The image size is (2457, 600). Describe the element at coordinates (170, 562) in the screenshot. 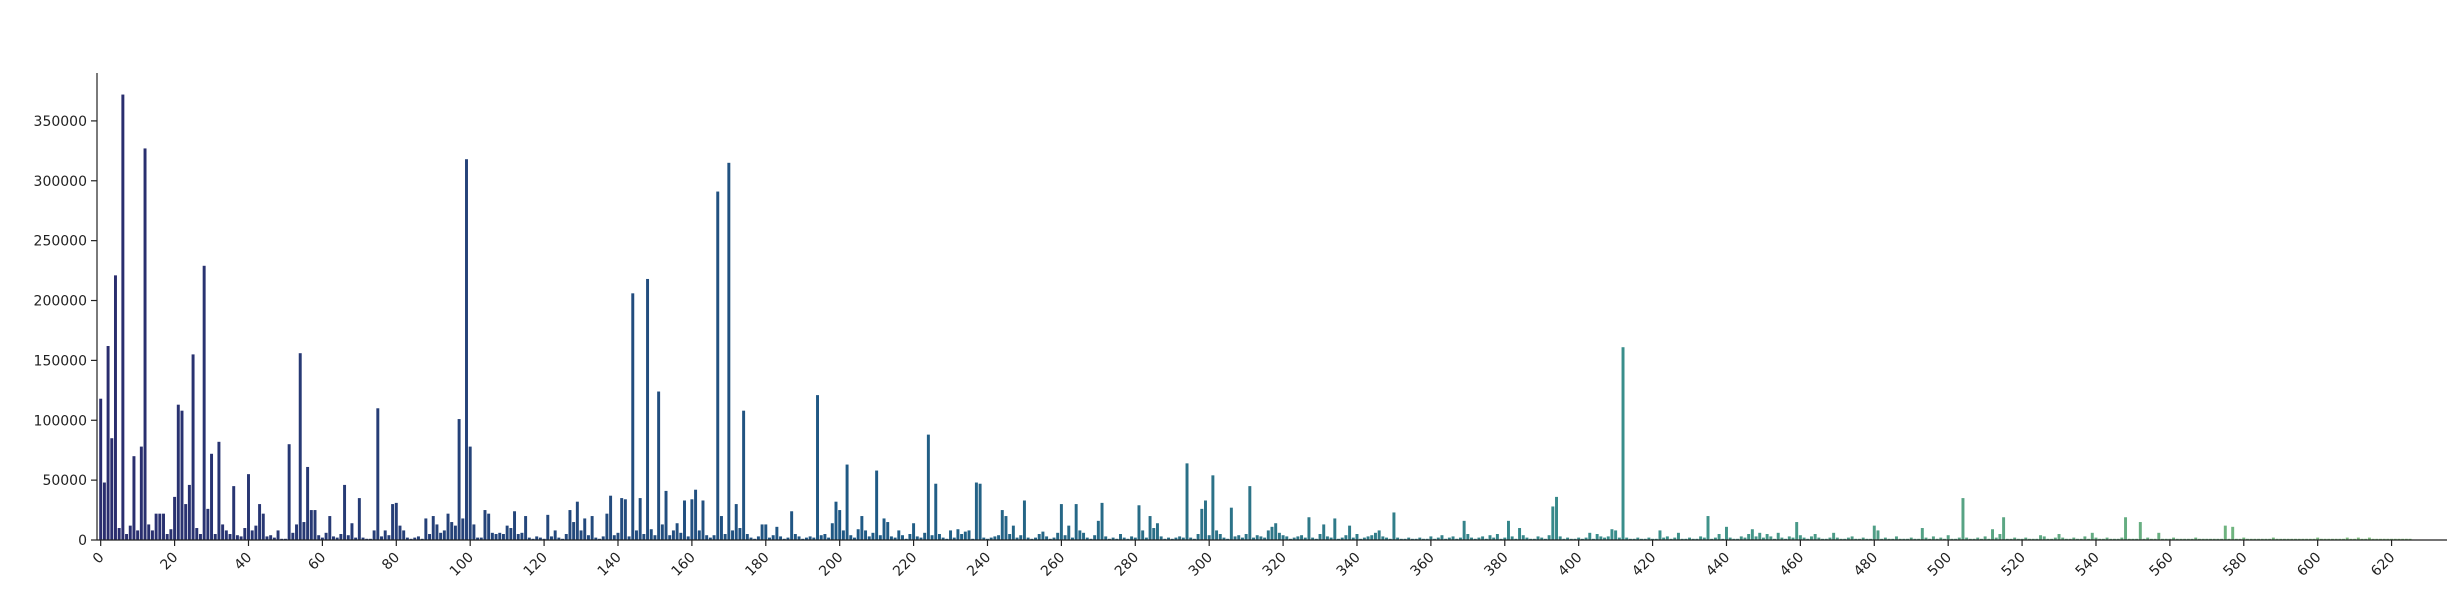

I see `x-tick-label: 20` at that location.